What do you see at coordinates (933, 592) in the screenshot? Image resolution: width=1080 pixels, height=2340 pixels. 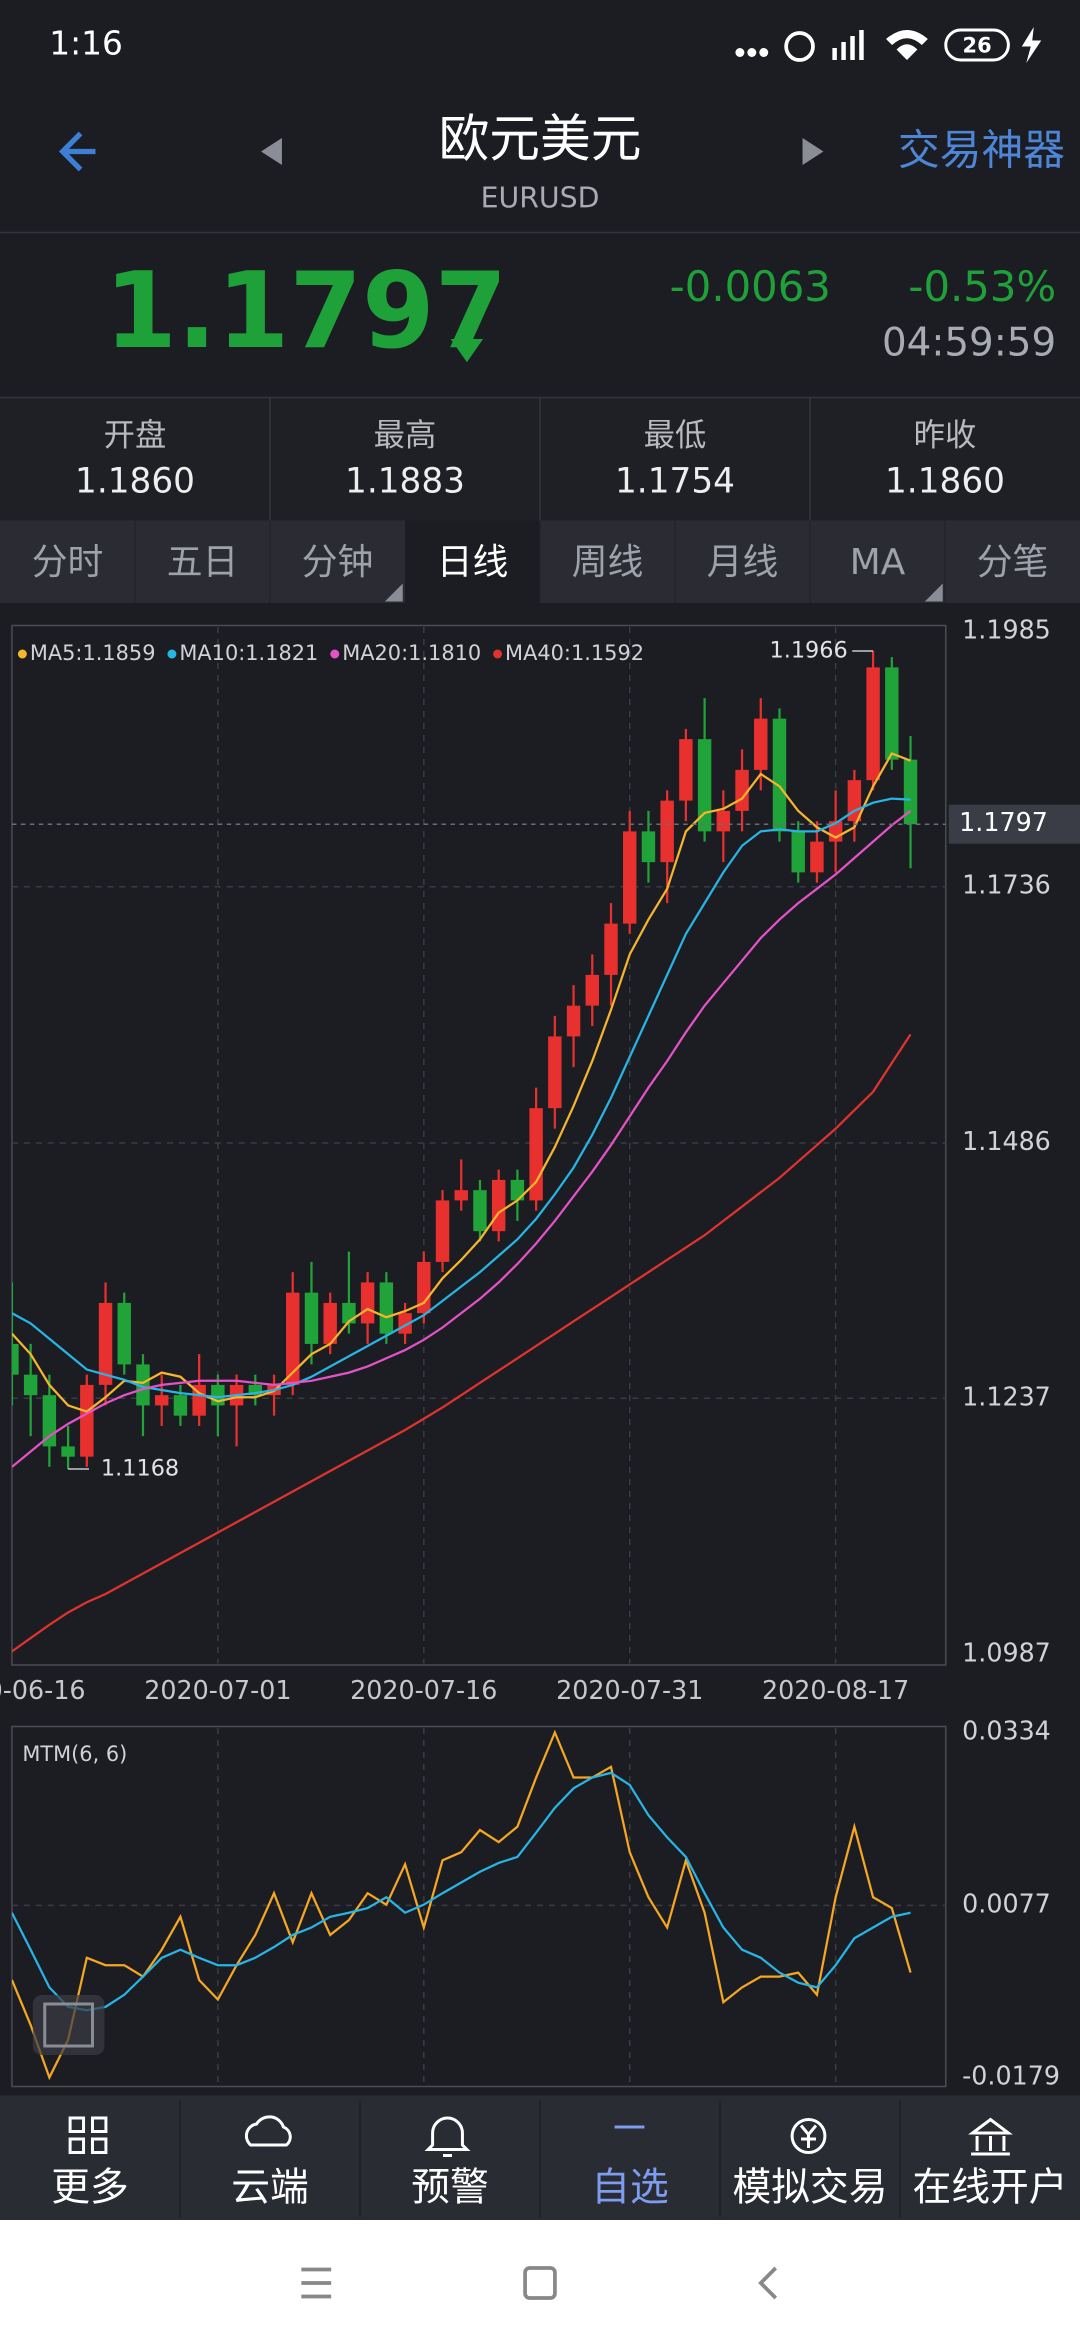 I see `dropdown-mark` at bounding box center [933, 592].